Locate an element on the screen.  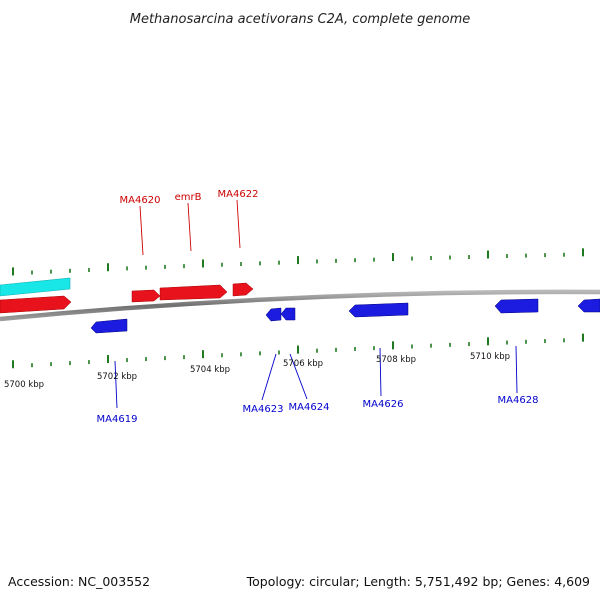
scale-label: 5700 kbp is located at coordinates (24, 385).